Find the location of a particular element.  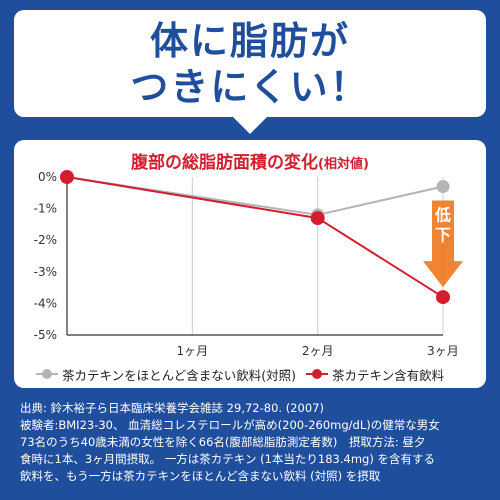

legend-label-control: 茶カテキンをほとんど含まない飲料(対照) is located at coordinates (179, 375).